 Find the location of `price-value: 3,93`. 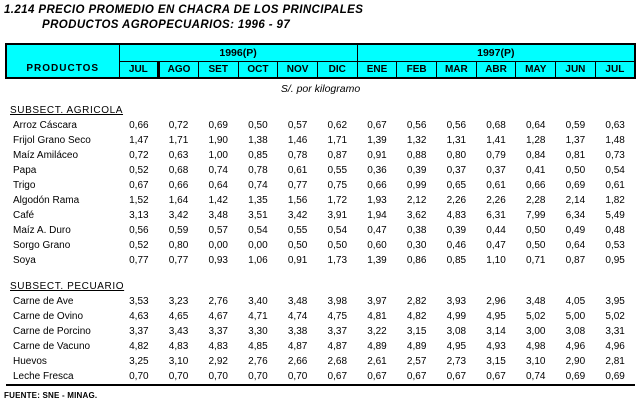

price-value: 3,93 is located at coordinates (456, 301).